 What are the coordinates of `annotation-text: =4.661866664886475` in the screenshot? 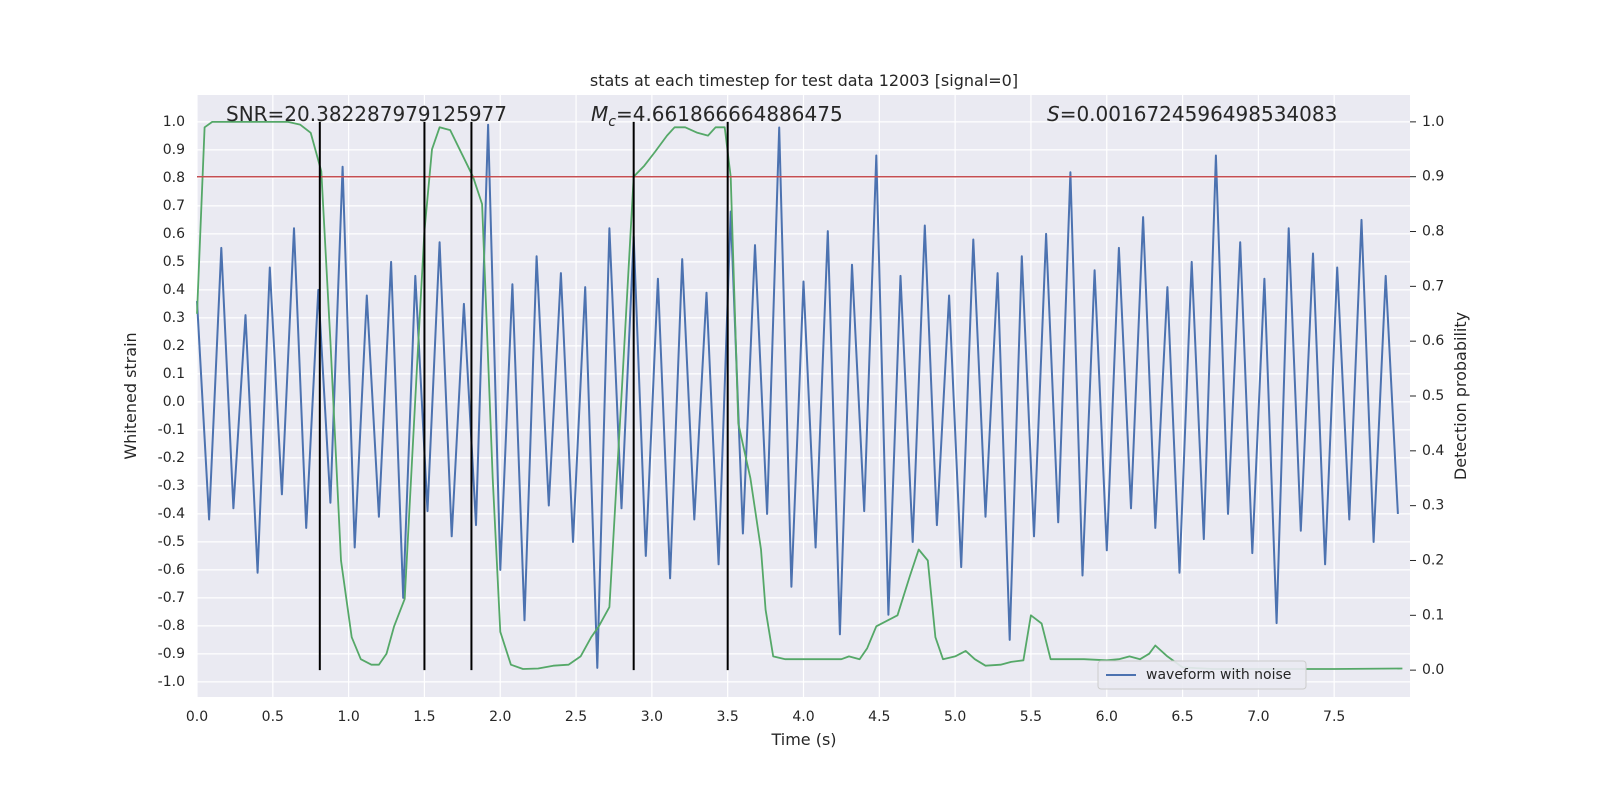 It's located at (729, 114).